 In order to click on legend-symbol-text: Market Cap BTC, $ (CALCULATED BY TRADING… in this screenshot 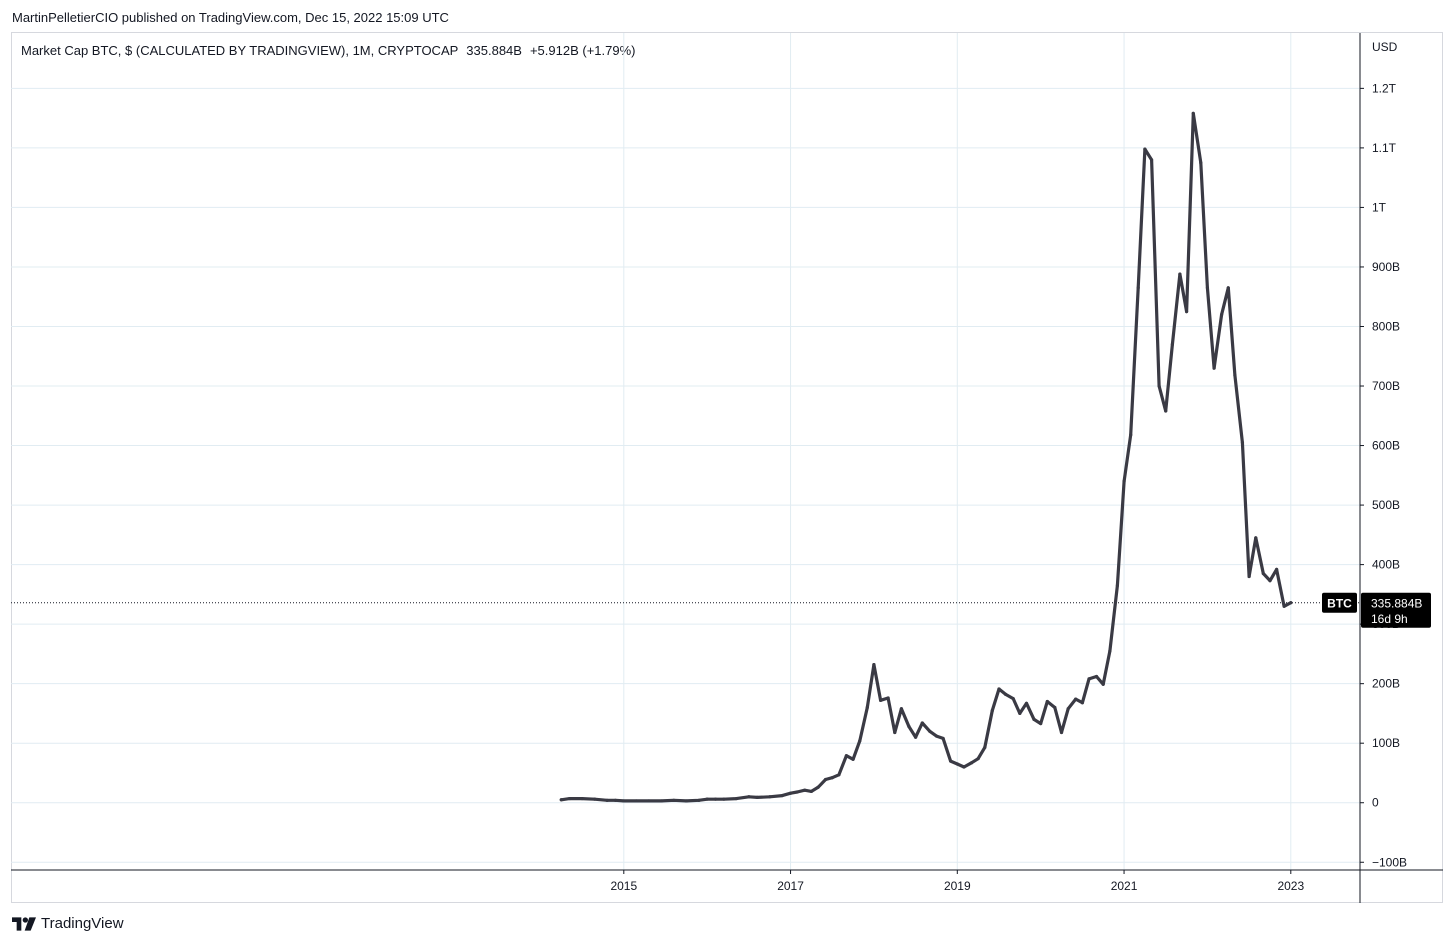, I will do `click(240, 50)`.